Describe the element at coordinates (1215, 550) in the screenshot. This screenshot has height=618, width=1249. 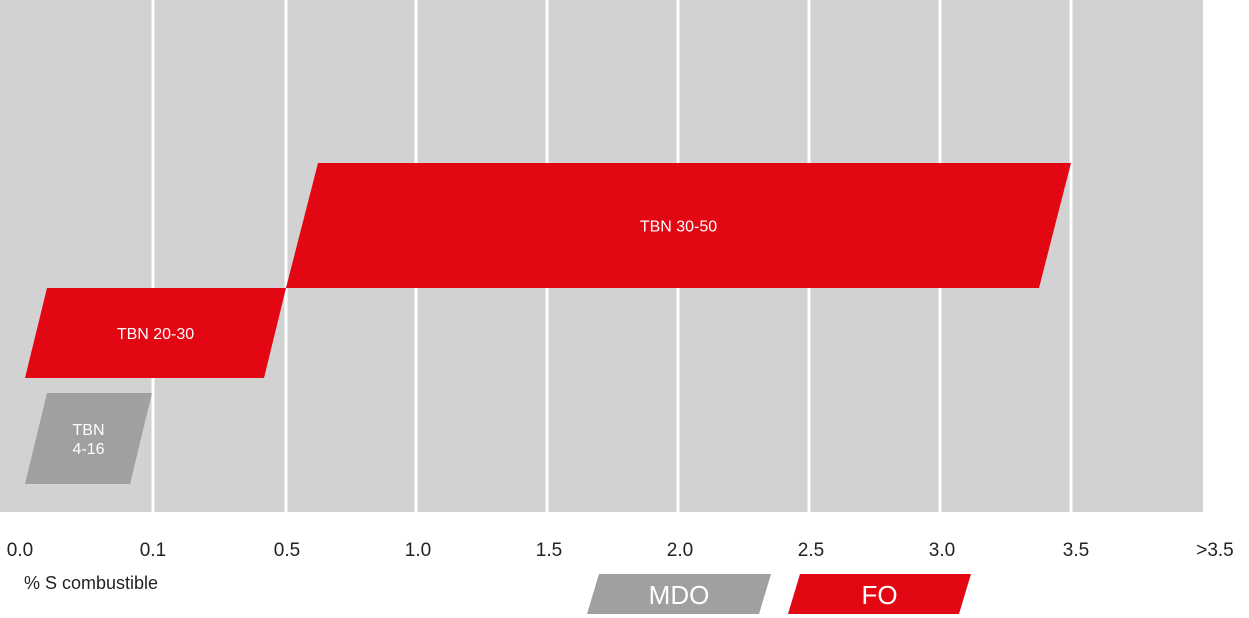
I see `x-tick-label: >3.5` at that location.